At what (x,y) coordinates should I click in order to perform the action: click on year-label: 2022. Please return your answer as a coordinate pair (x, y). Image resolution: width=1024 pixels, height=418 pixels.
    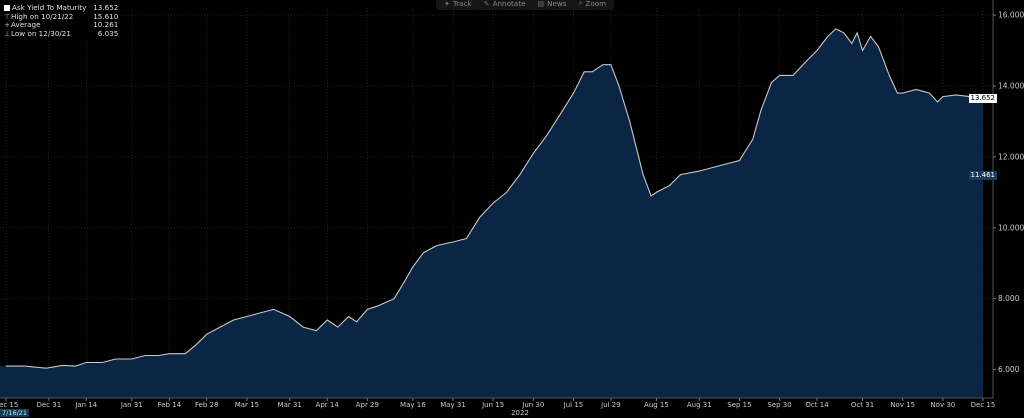
    Looking at the image, I should click on (520, 413).